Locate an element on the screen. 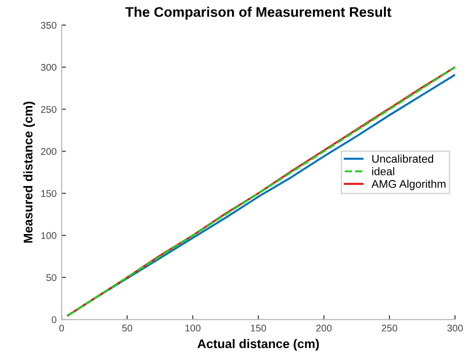  legend-label: ideal is located at coordinates (383, 171).